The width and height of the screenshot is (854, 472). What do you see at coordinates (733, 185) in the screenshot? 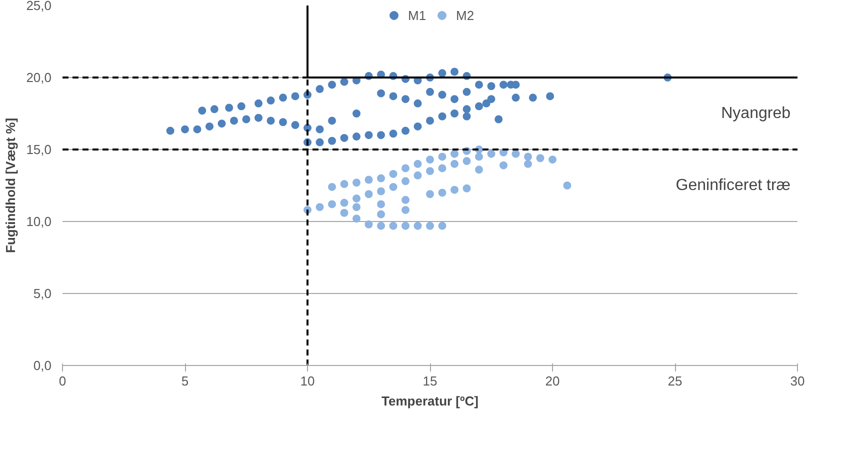
I see `annotation: Geninficeret træ` at bounding box center [733, 185].